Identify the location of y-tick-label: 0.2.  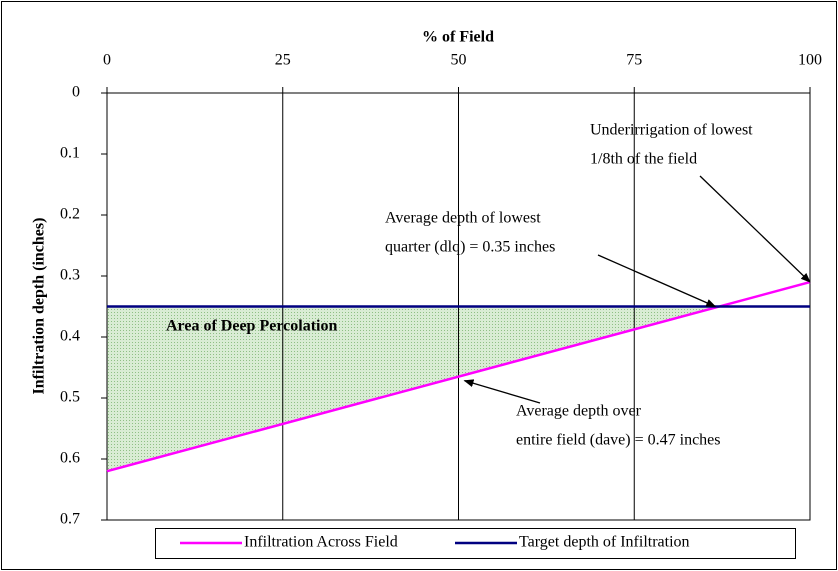
(70, 214).